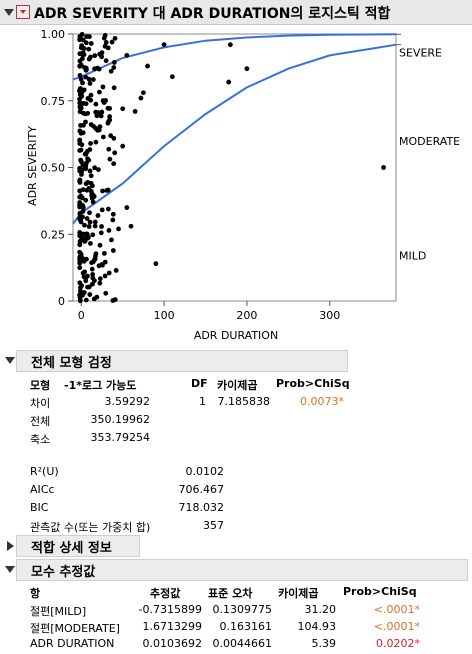  Describe the element at coordinates (75, 628) in the screenshot. I see `param-term: 절편[MODERATE]` at that location.